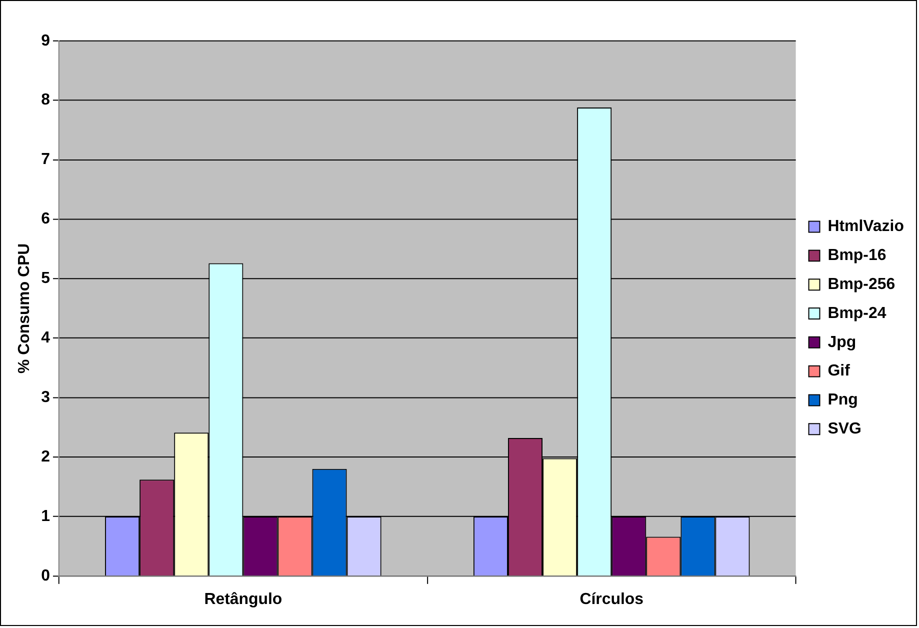  Describe the element at coordinates (45, 397) in the screenshot. I see `y-tick-label: 3` at that location.